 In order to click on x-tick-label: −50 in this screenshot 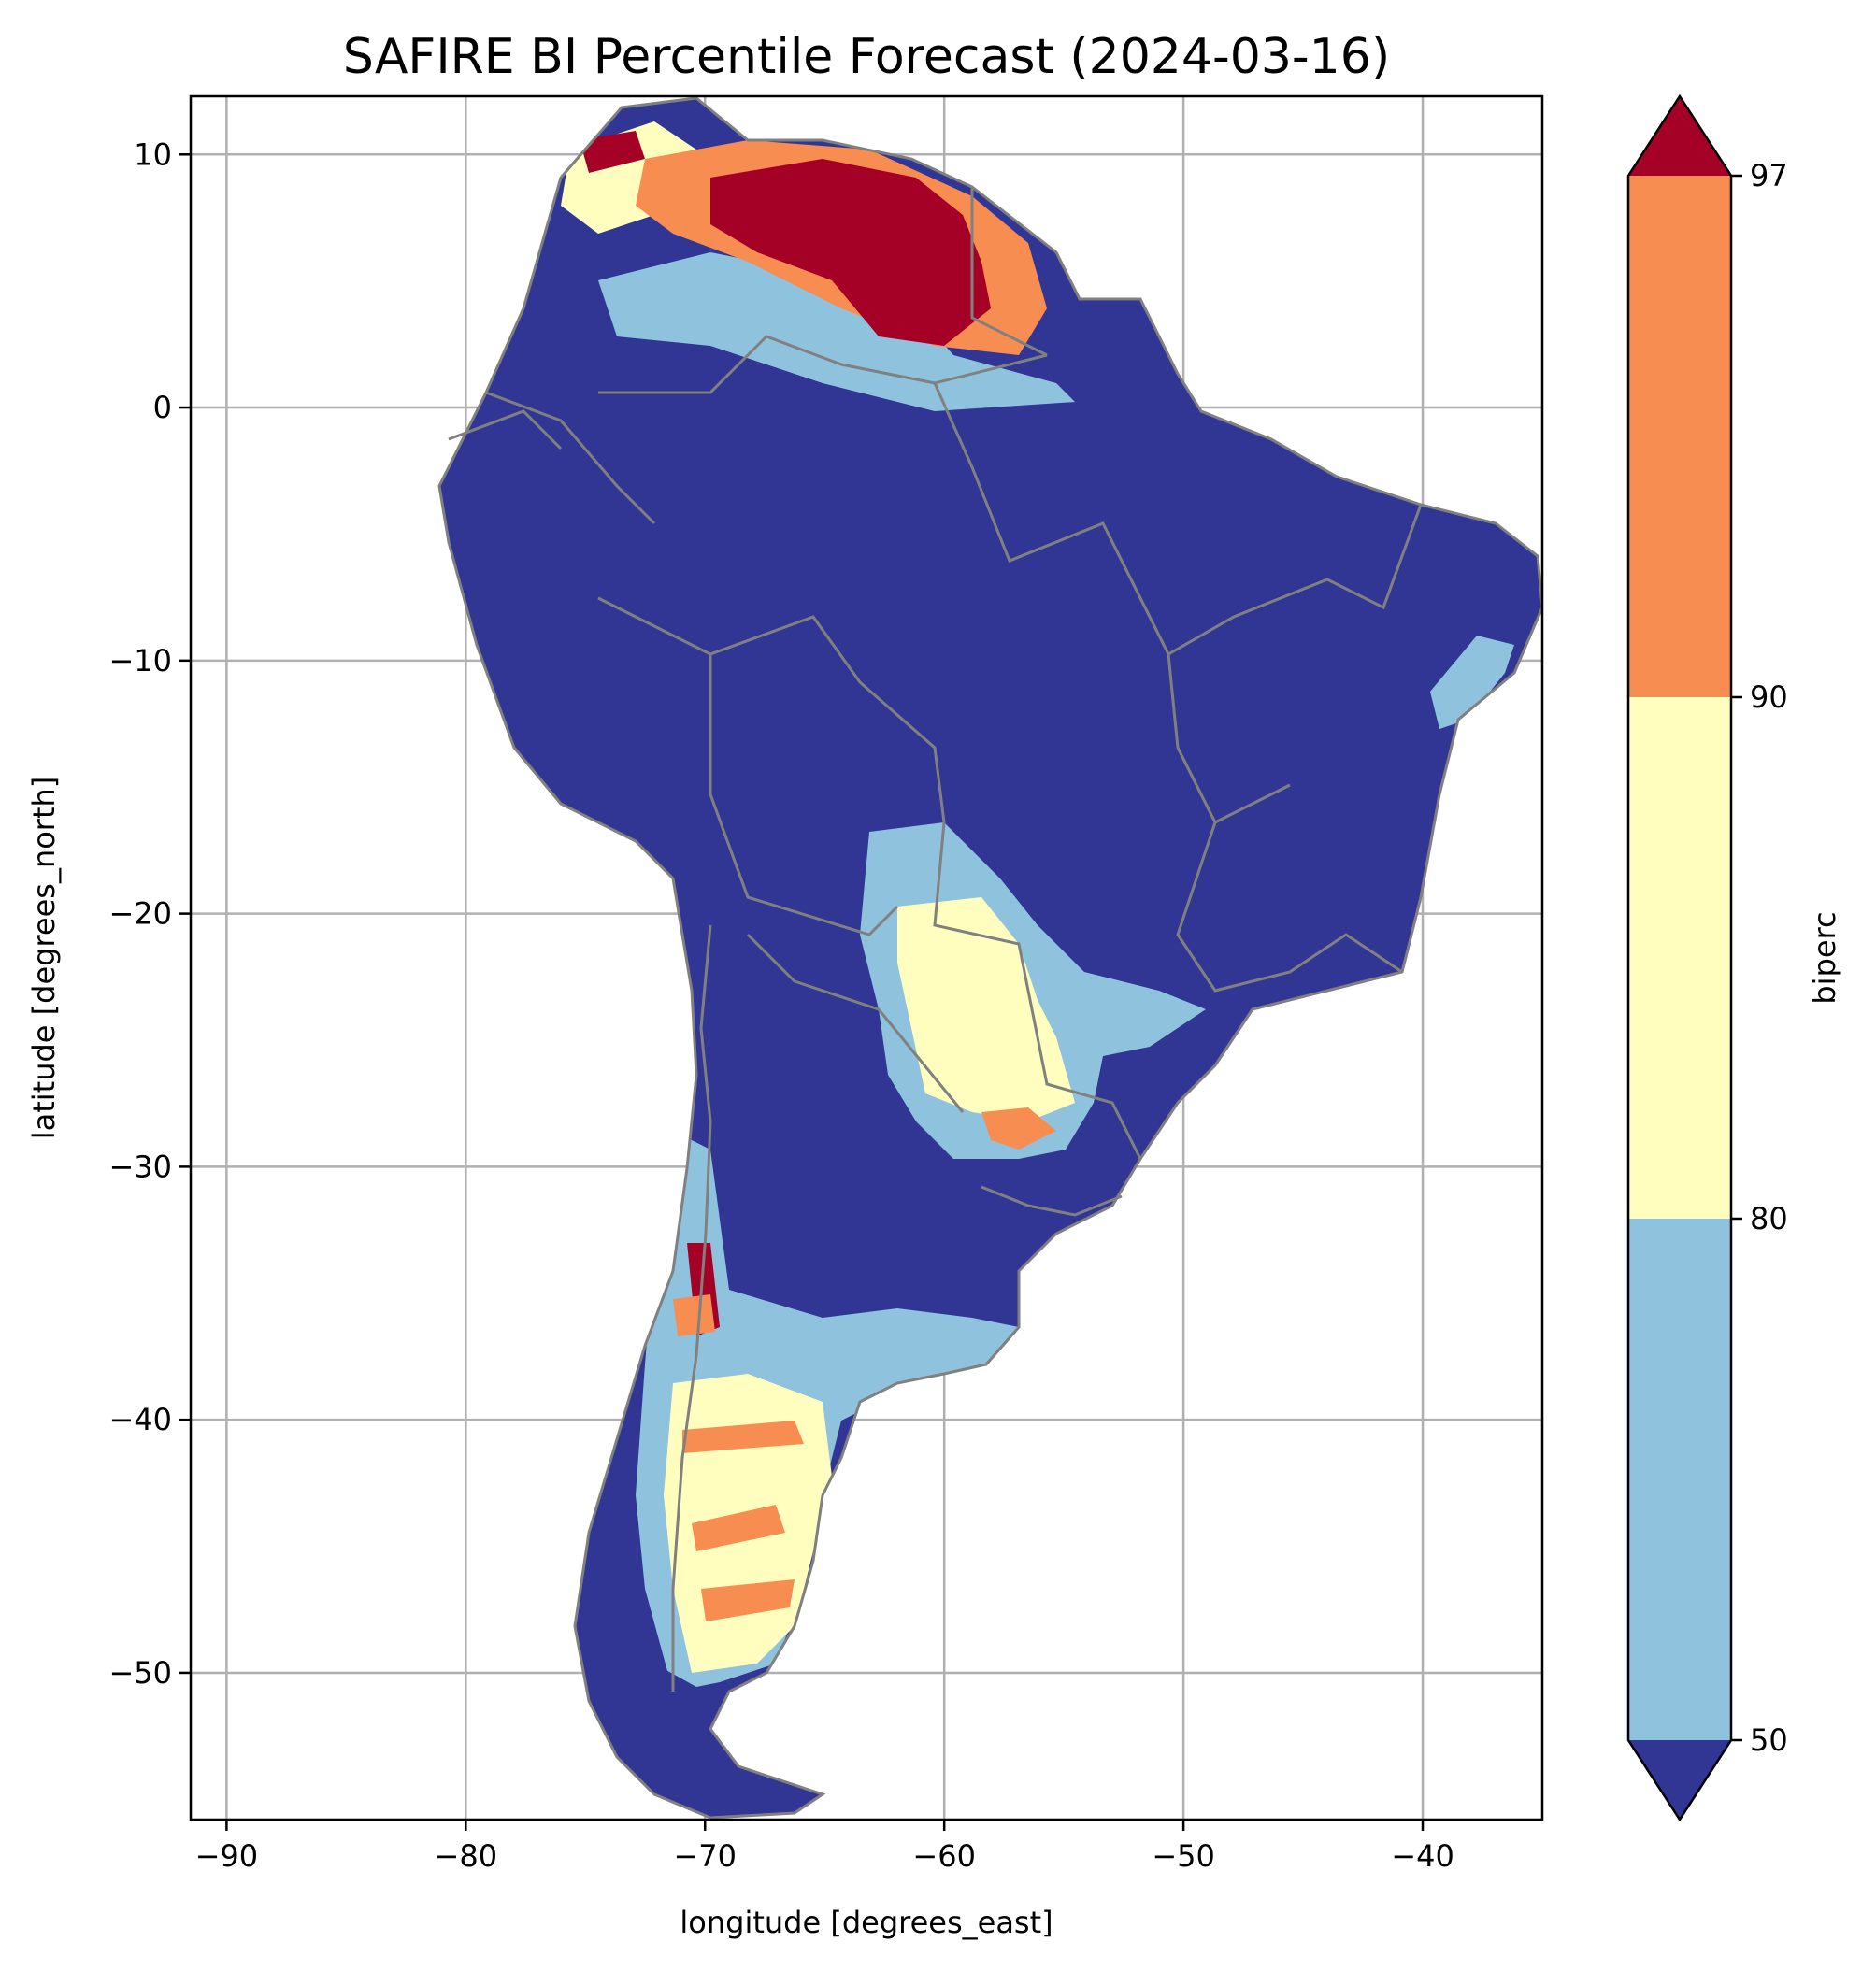, I will do `click(1184, 1856)`.